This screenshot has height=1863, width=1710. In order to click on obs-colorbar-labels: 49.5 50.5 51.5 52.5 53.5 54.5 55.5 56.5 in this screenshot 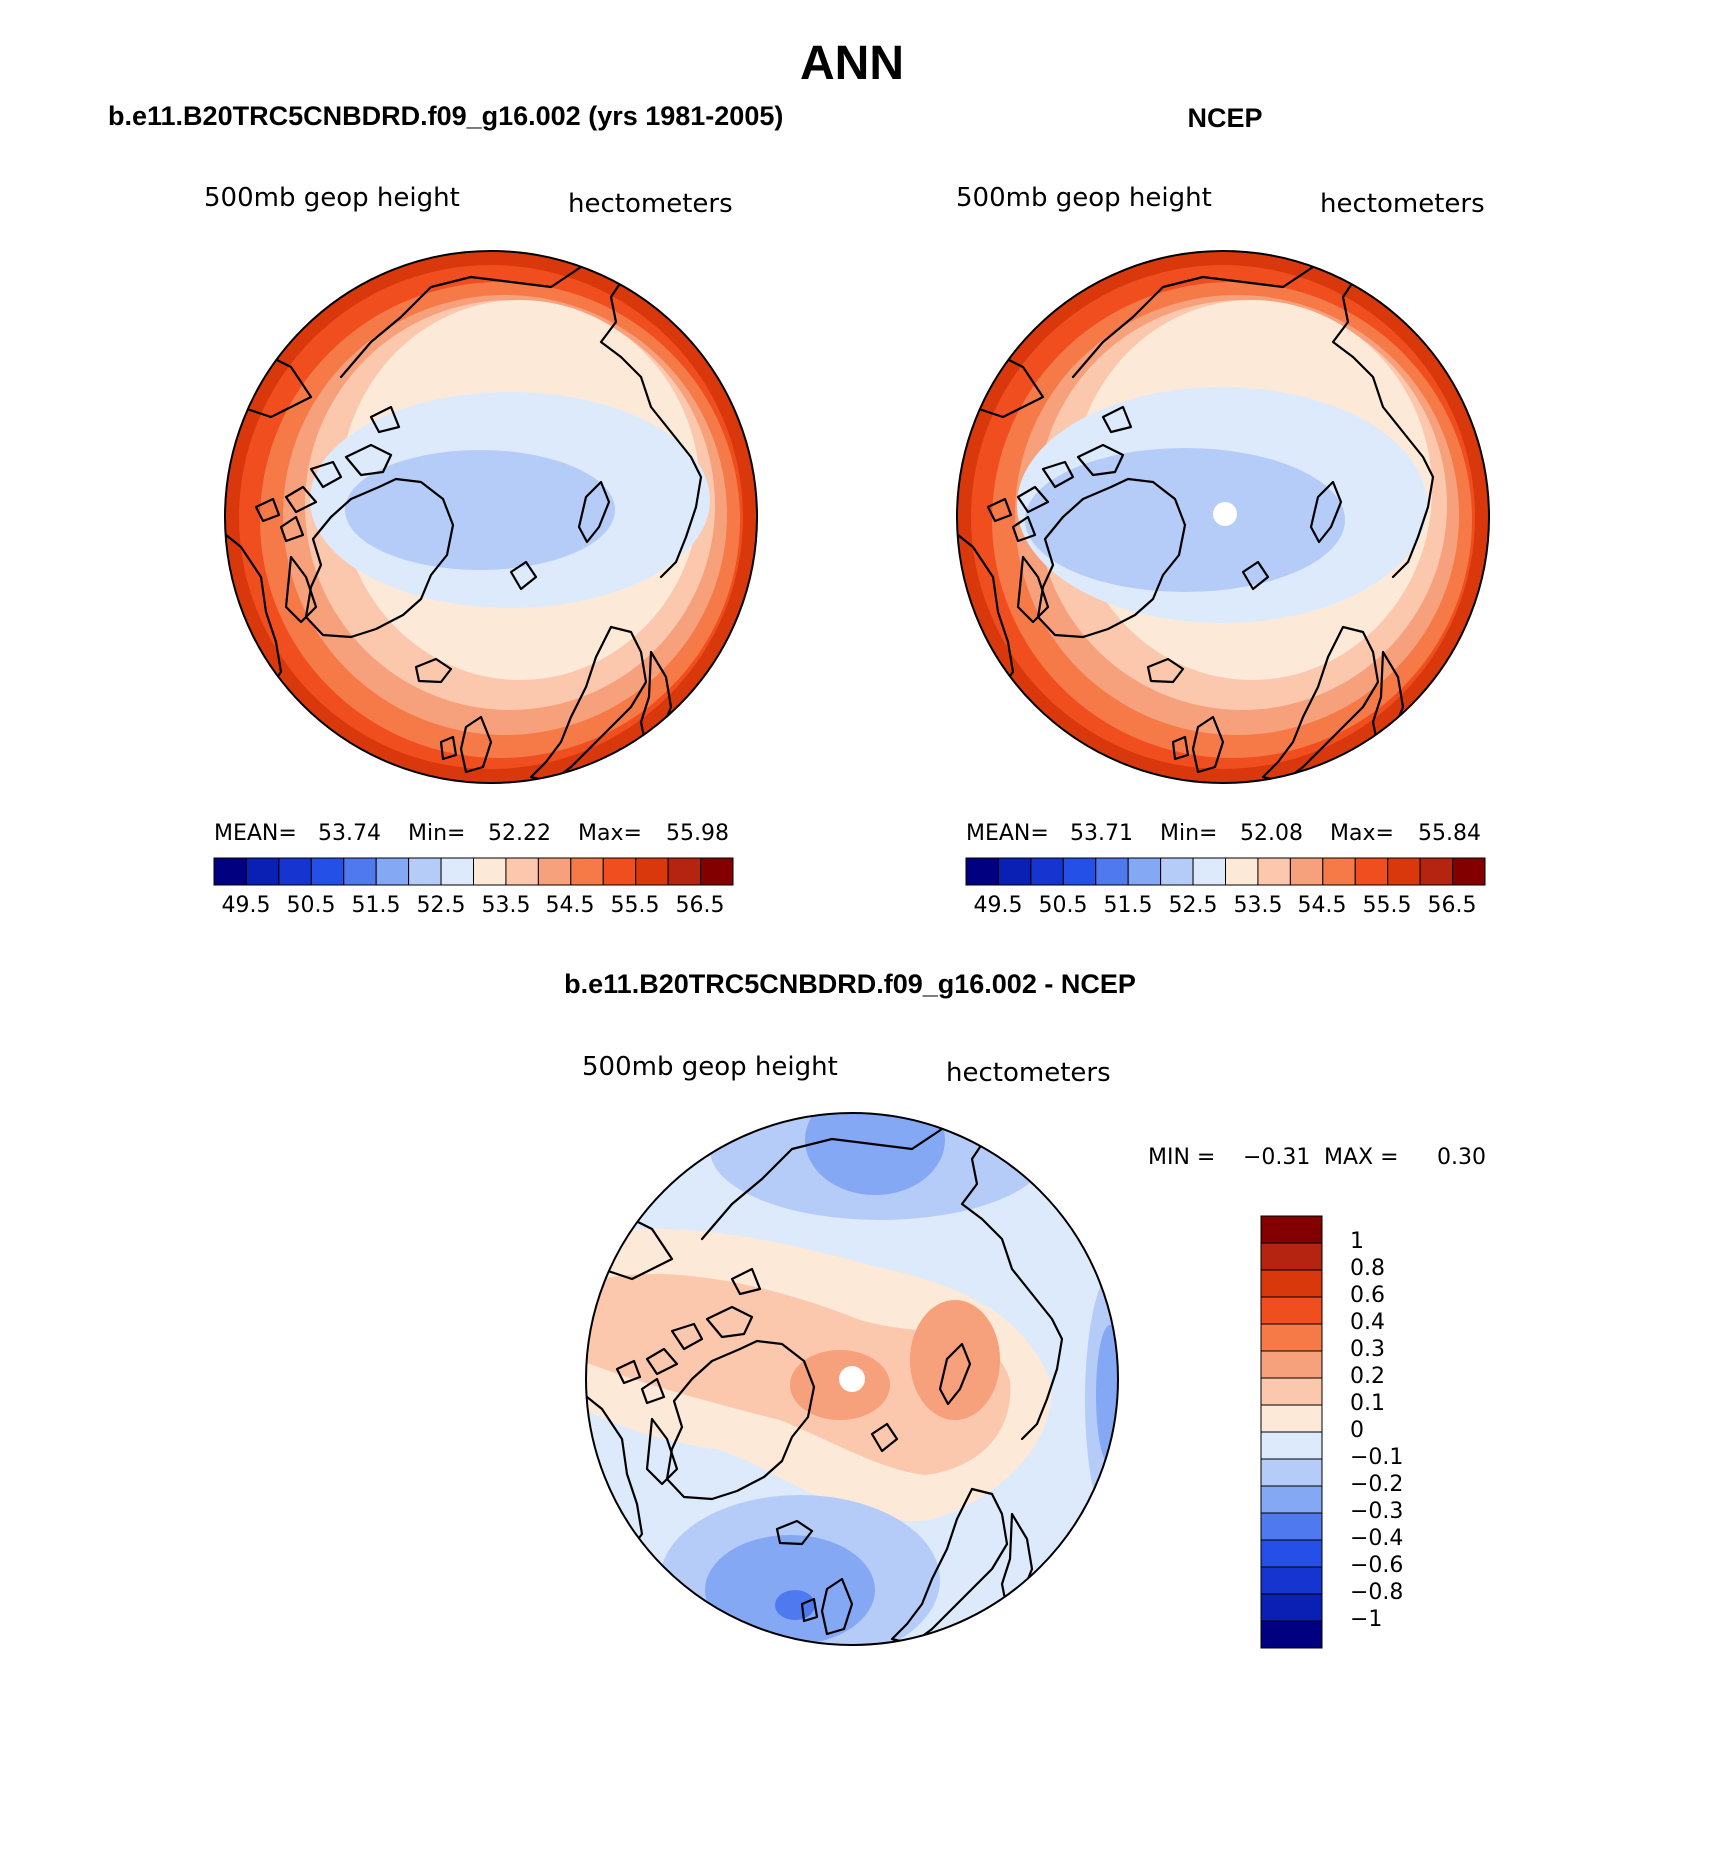, I will do `click(1225, 905)`.